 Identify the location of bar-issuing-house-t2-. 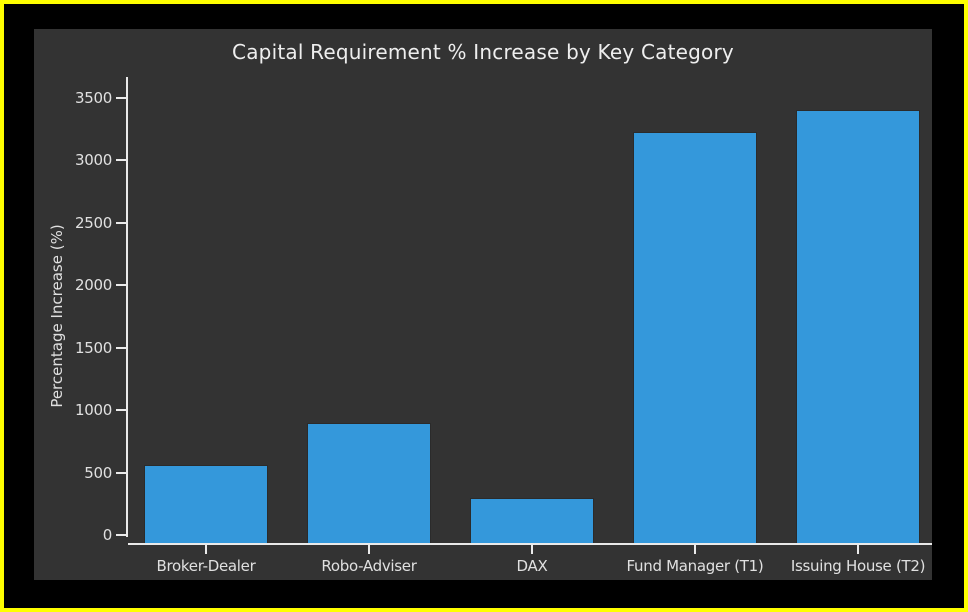
(858, 326).